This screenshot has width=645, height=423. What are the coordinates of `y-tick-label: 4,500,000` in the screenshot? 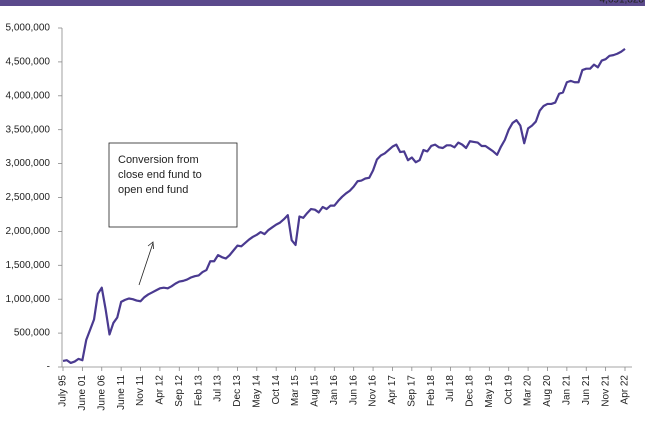 It's located at (28, 62).